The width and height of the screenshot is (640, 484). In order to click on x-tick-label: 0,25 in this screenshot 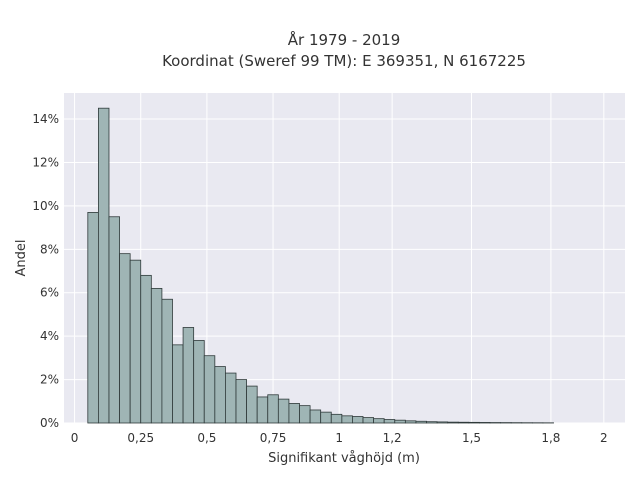, I will do `click(140, 438)`.